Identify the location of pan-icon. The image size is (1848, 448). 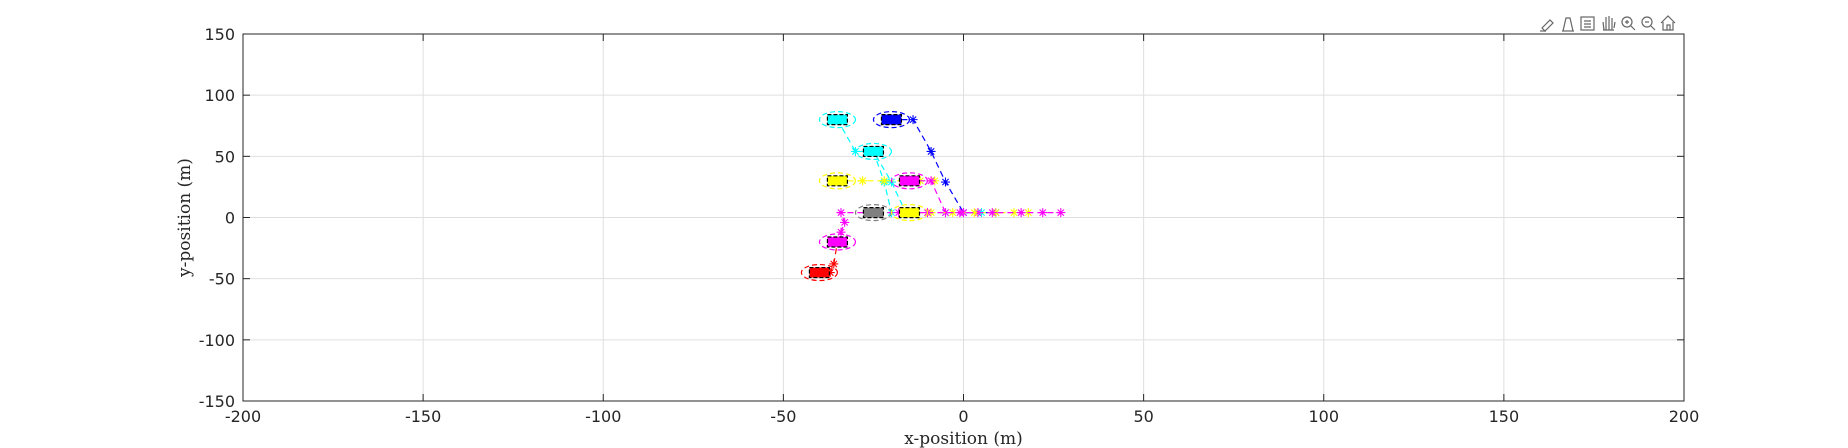
(1609, 23).